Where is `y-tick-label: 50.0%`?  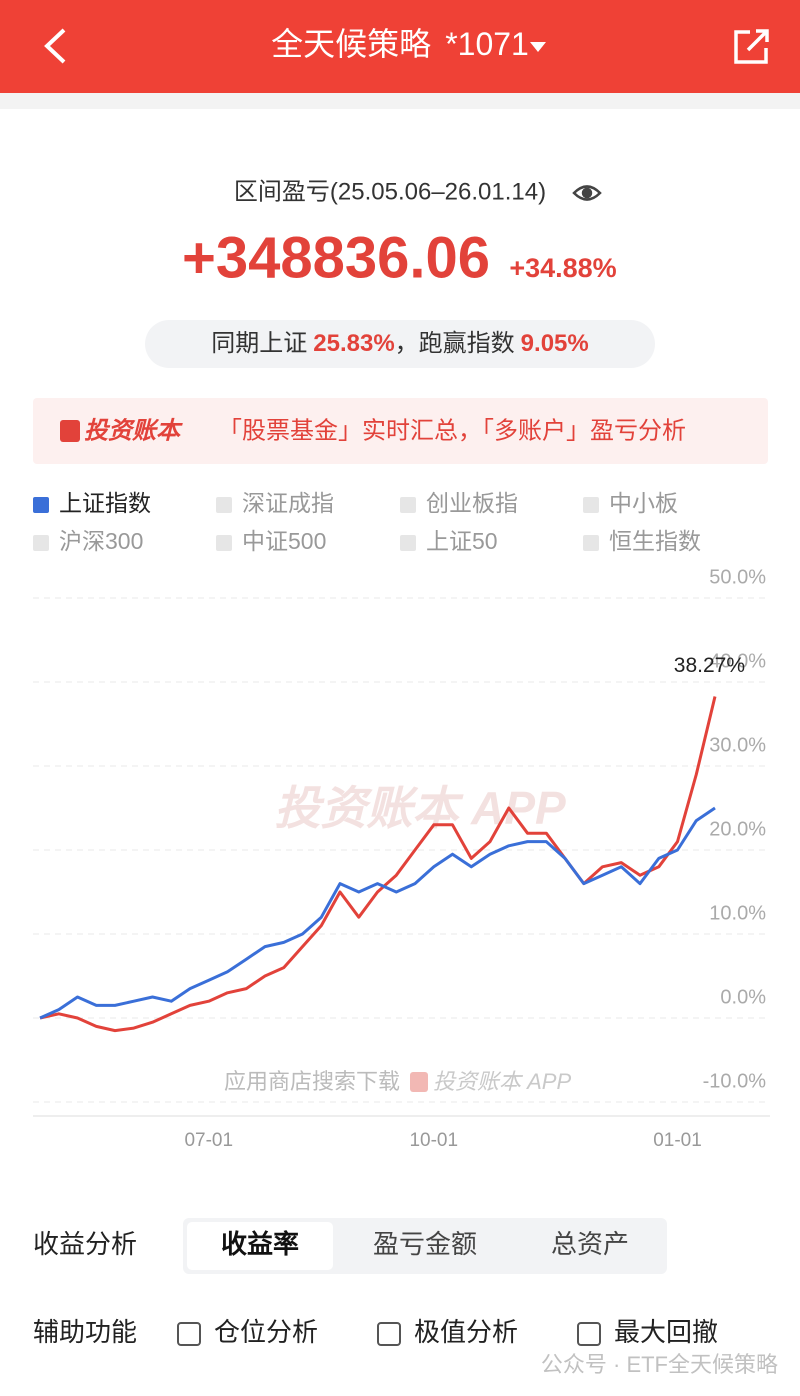 y-tick-label: 50.0% is located at coordinates (737, 577).